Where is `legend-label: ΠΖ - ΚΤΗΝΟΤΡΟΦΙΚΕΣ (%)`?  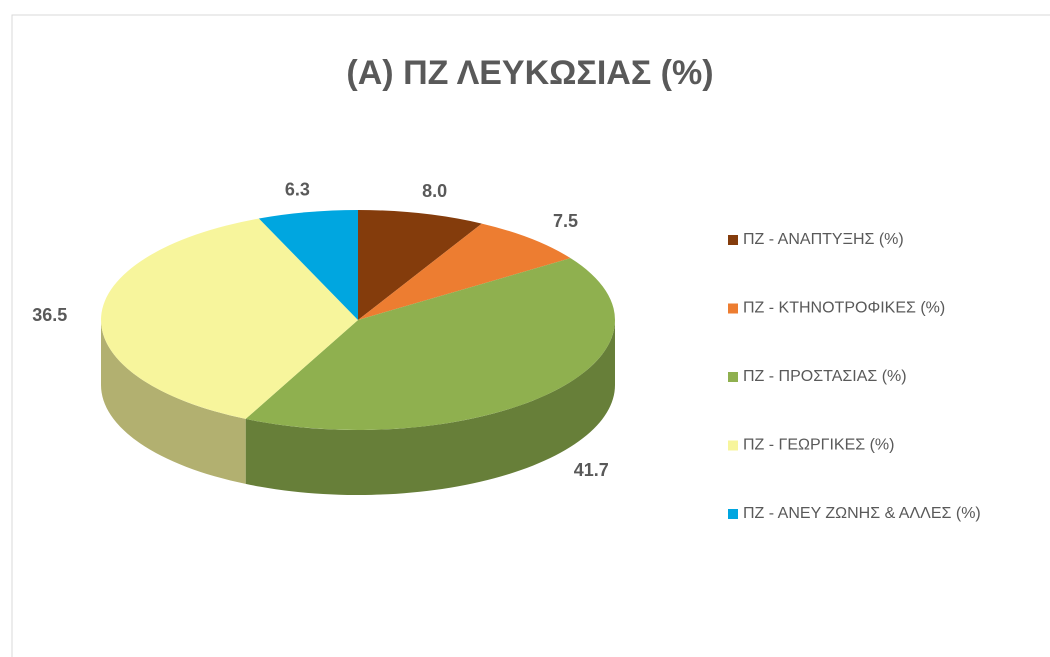
legend-label: ΠΖ - ΚΤΗΝΟΤΡΟΦΙΚΕΣ (%) is located at coordinates (844, 308).